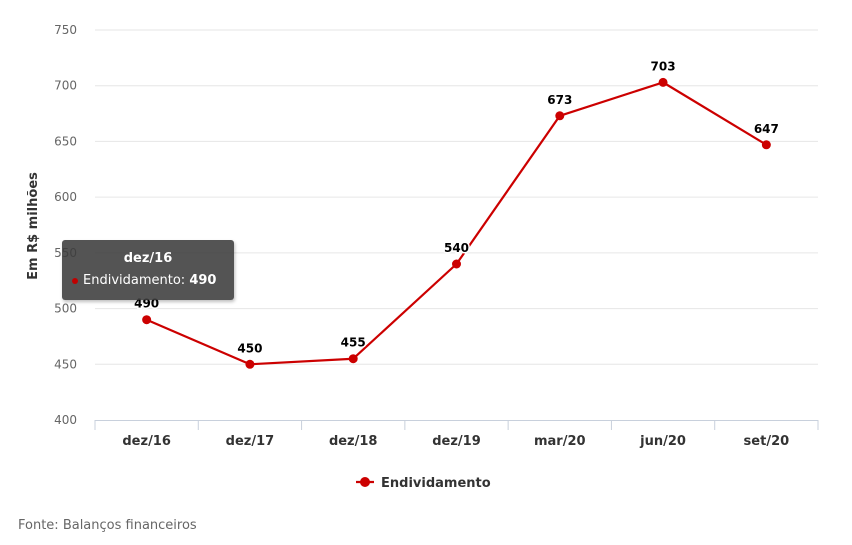 The height and width of the screenshot is (545, 852). What do you see at coordinates (65, 30) in the screenshot?
I see `y-tick-label: 750` at bounding box center [65, 30].